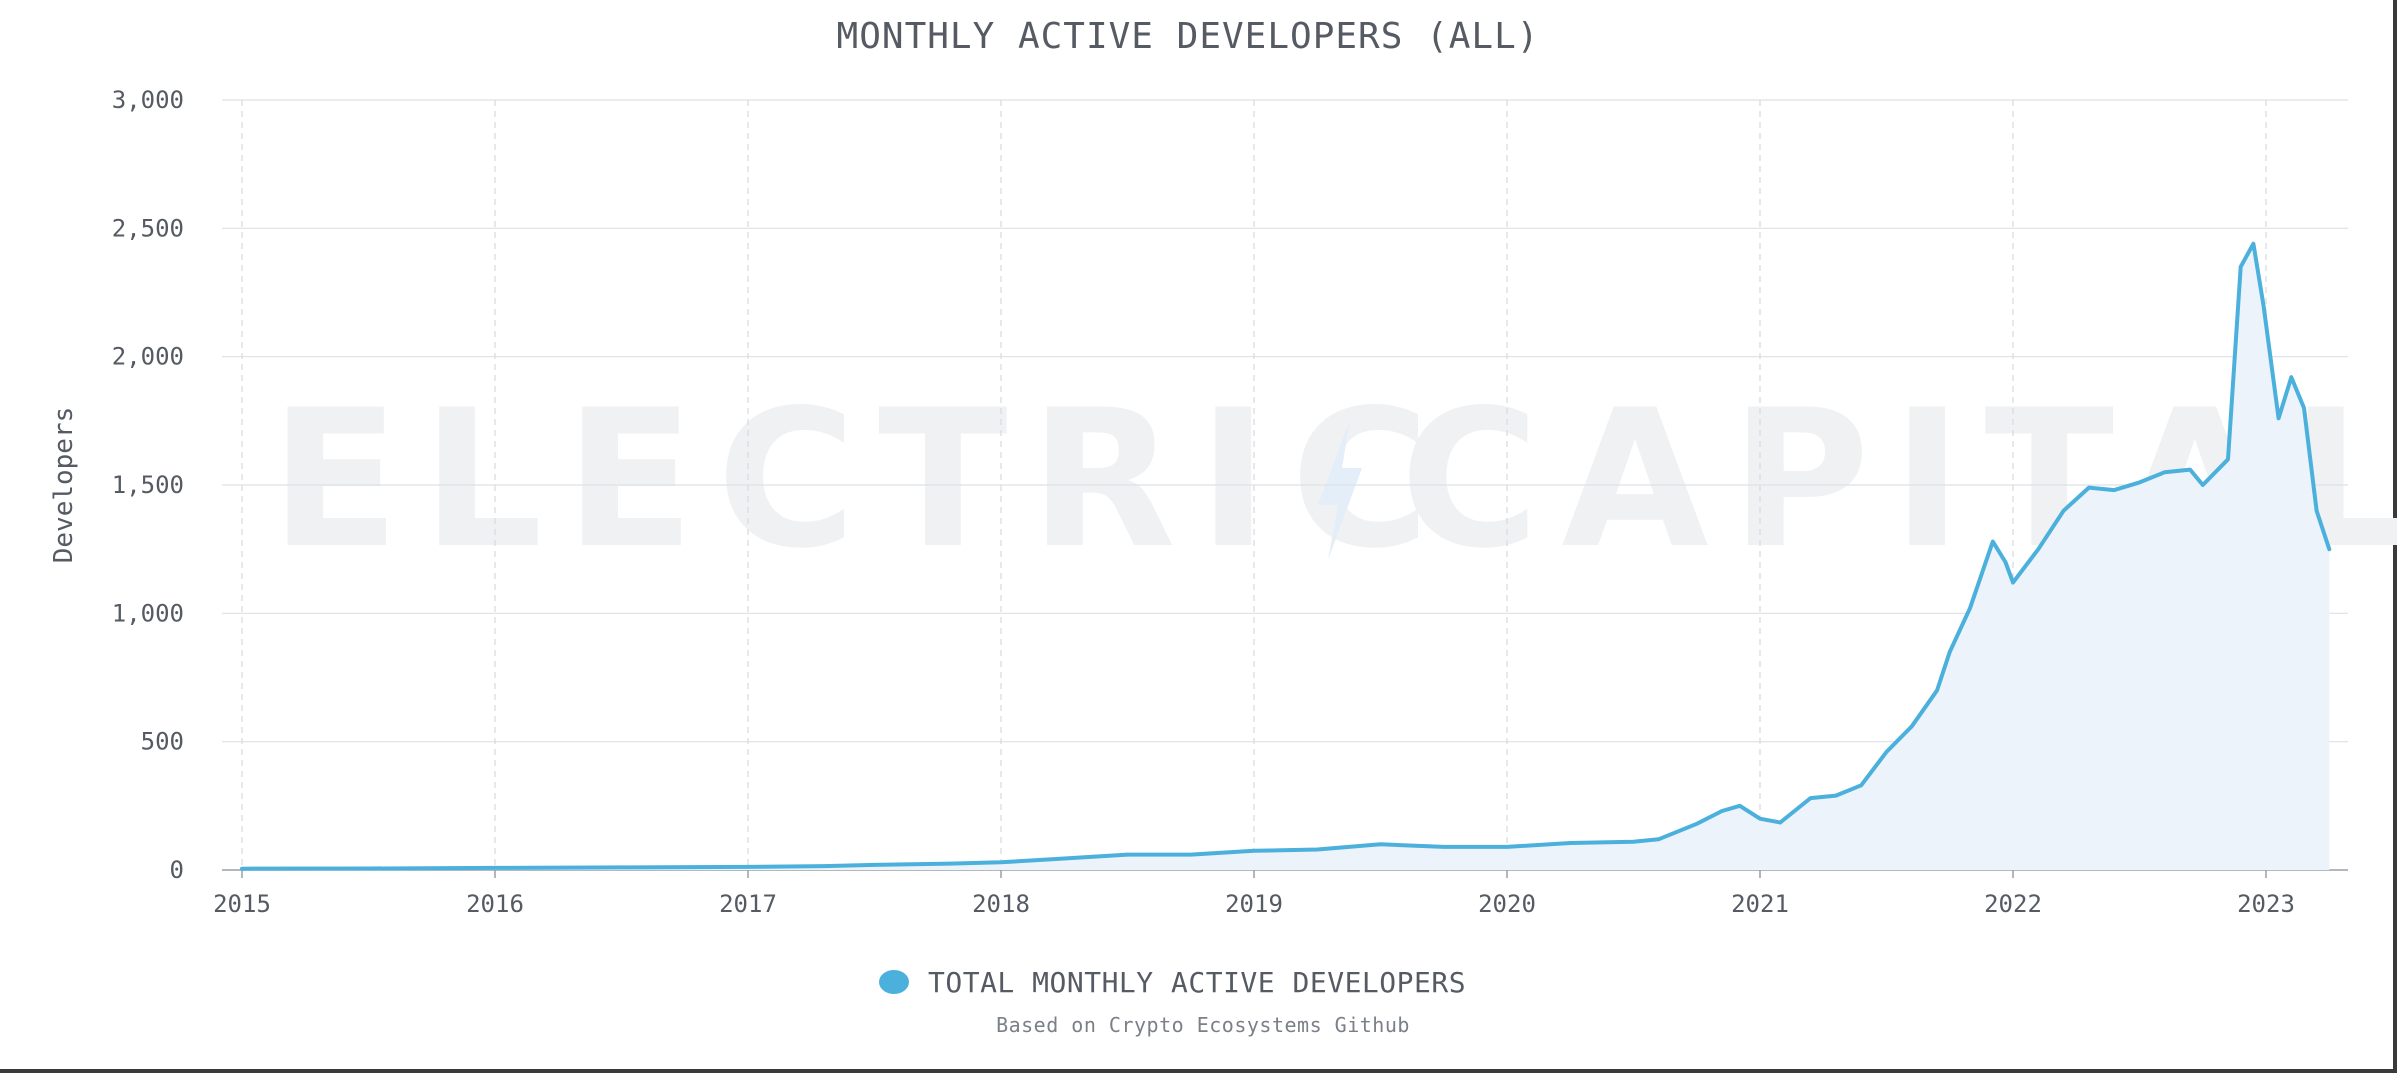  What do you see at coordinates (2266, 904) in the screenshot?
I see `x-tick-label: 2023` at bounding box center [2266, 904].